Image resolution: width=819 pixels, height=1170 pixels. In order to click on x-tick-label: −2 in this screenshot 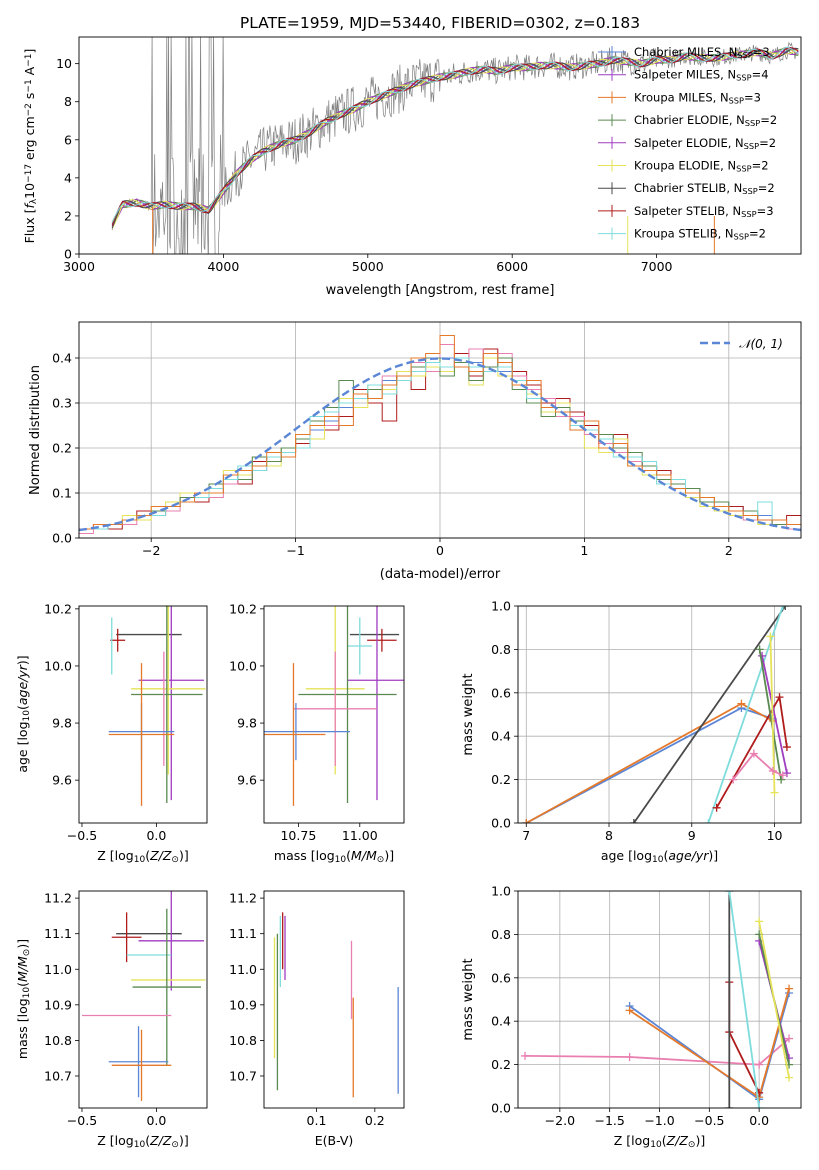, I will do `click(151, 550)`.